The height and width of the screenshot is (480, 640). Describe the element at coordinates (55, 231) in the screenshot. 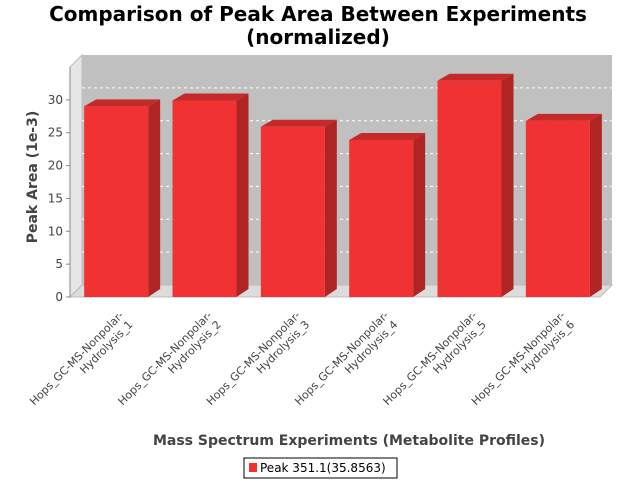

I see `y-tick-label: 10` at that location.